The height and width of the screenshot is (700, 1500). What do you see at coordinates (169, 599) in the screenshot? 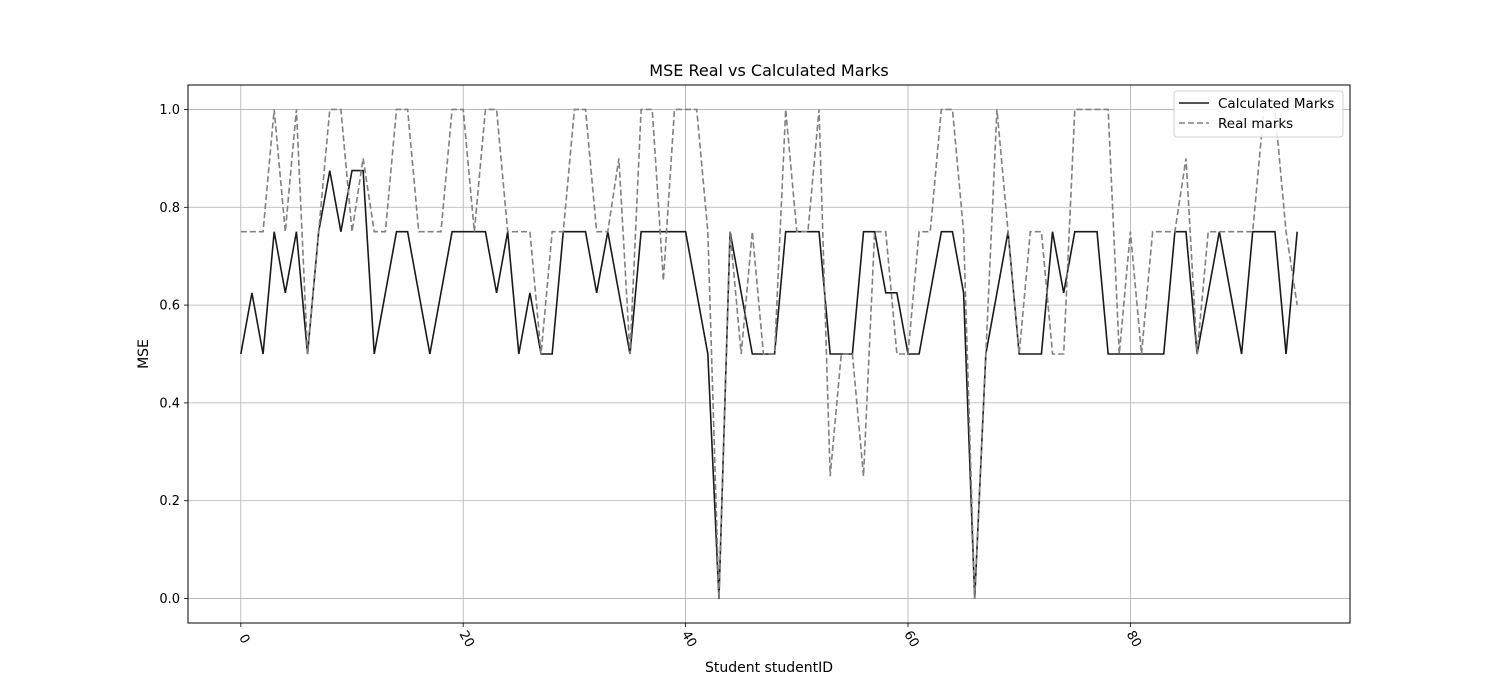
I see `y-tick-label: 0.0` at bounding box center [169, 599].